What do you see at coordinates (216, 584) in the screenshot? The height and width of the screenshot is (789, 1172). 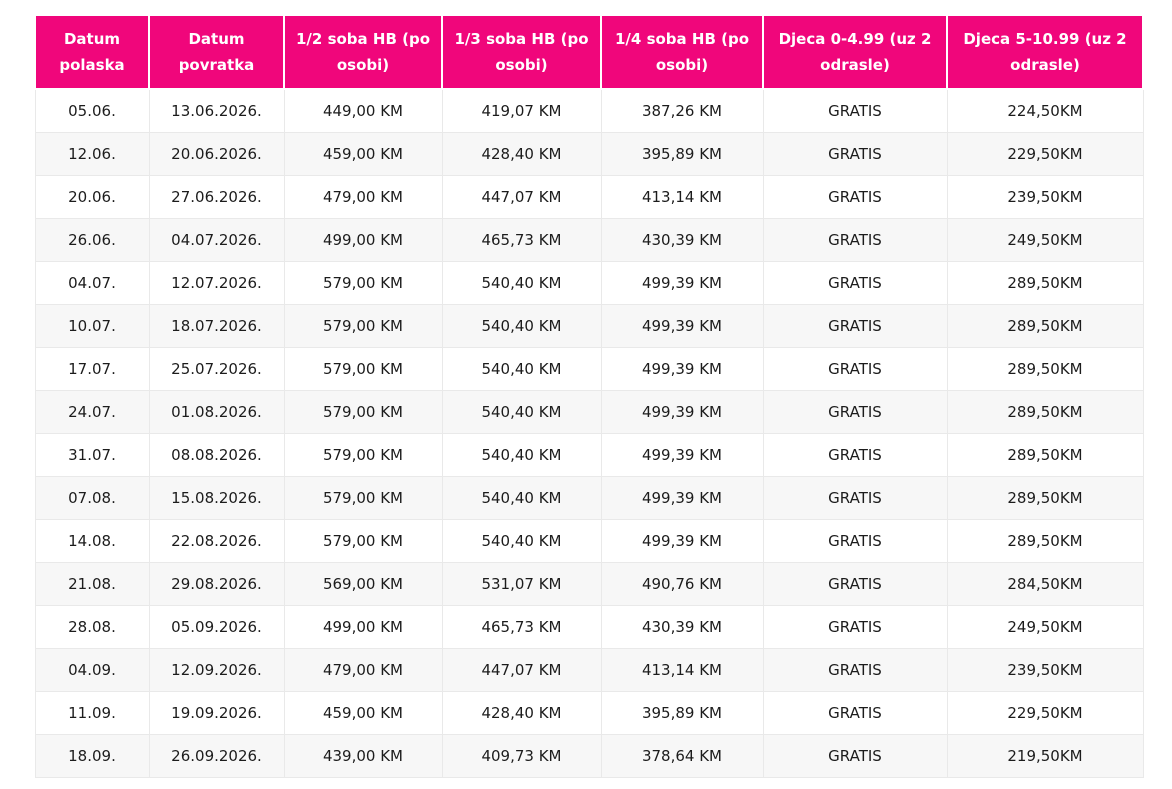 I see `return-date-cell: 29.08.2026.` at bounding box center [216, 584].